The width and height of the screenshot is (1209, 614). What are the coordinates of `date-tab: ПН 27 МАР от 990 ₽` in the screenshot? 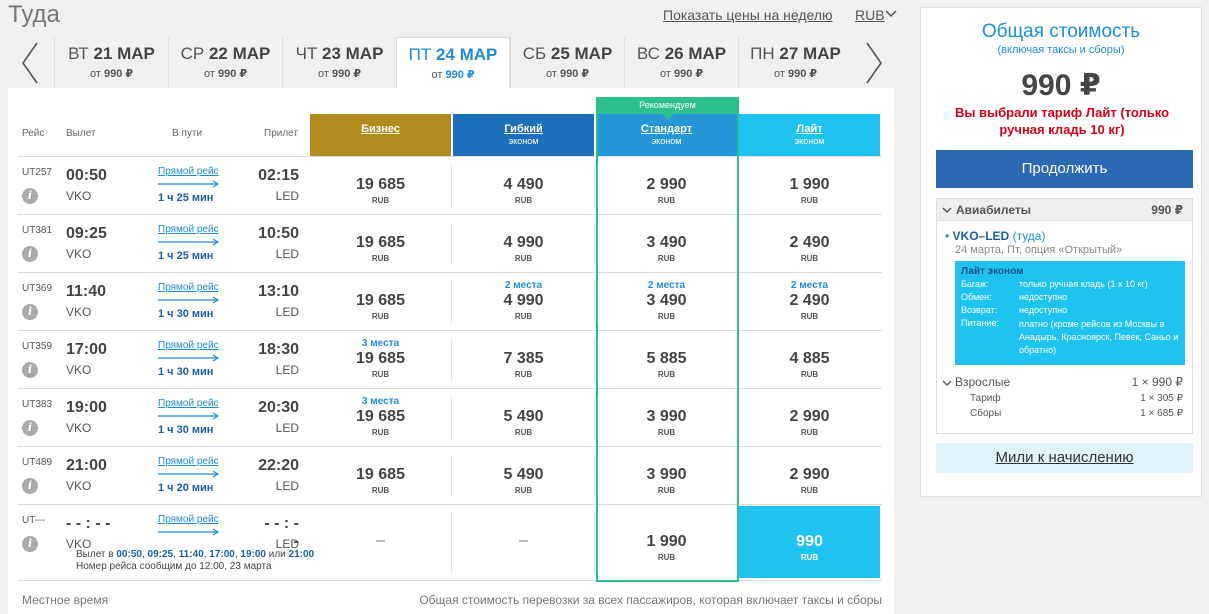 It's located at (795, 63).